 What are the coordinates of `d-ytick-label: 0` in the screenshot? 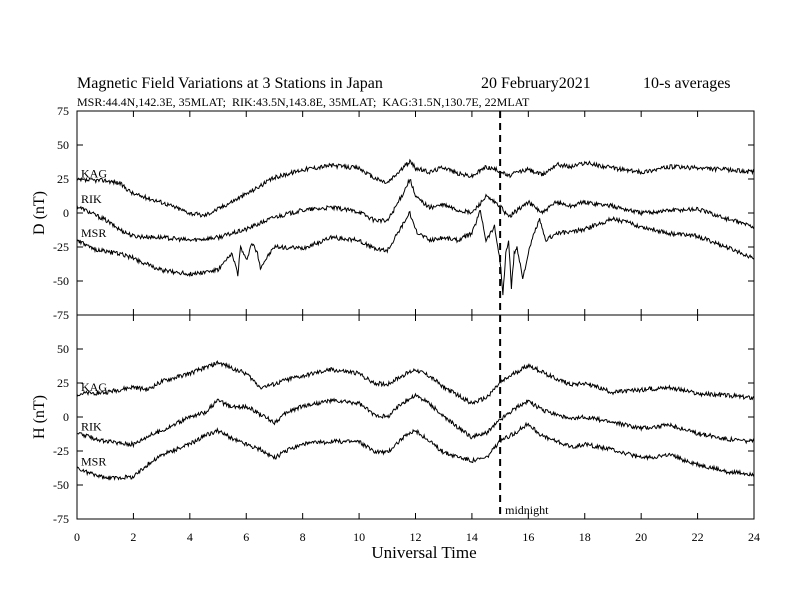 It's located at (66, 213).